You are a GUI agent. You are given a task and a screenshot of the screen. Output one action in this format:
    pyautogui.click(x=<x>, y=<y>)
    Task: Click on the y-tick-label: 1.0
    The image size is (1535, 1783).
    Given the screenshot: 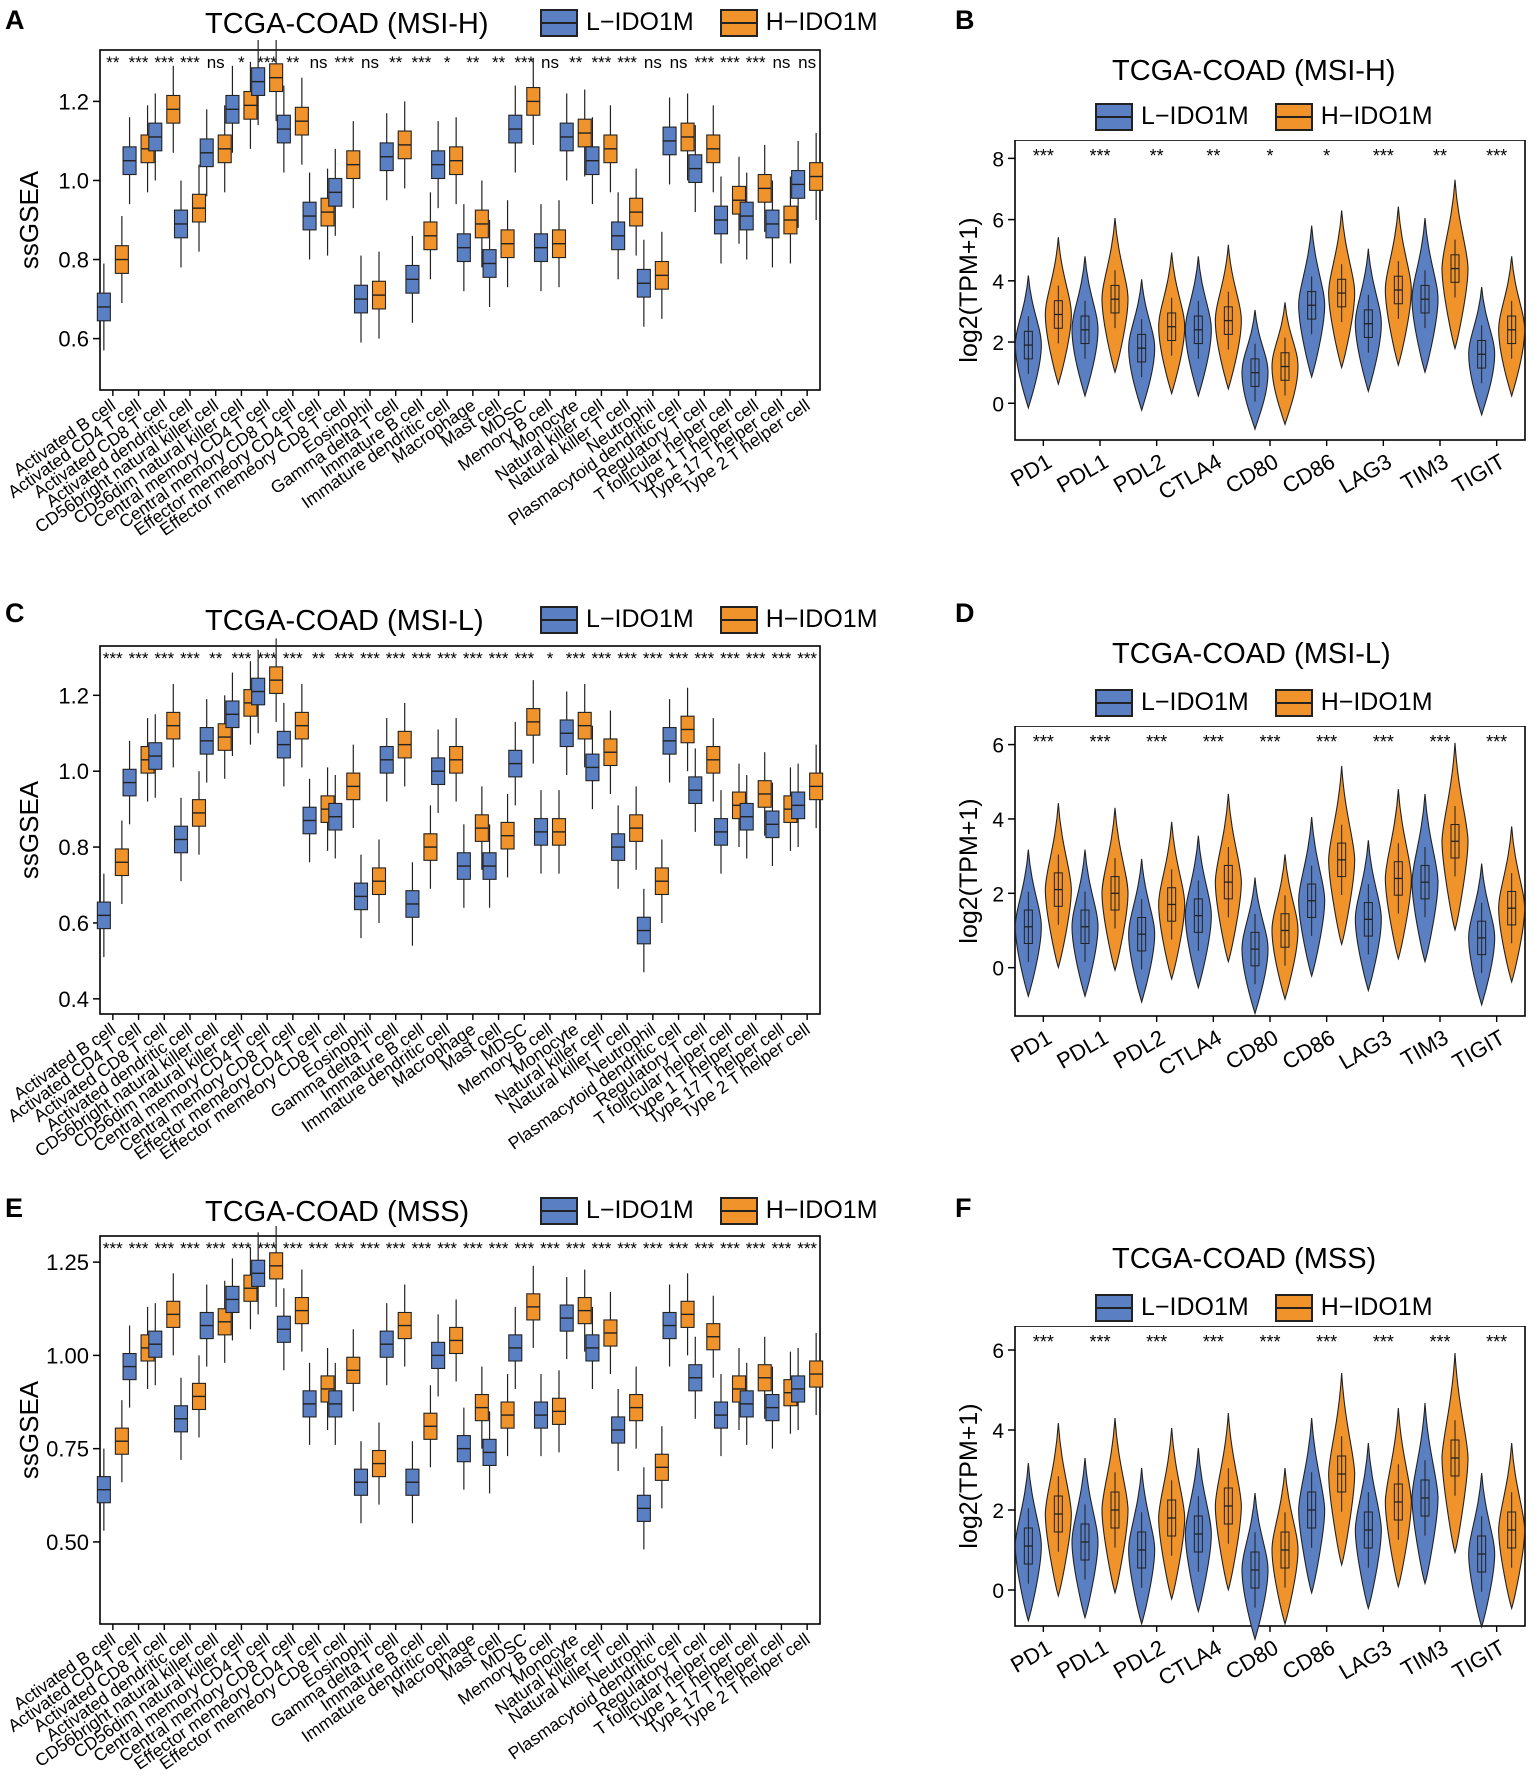 What is the action you would take?
    pyautogui.click(x=73, y=180)
    